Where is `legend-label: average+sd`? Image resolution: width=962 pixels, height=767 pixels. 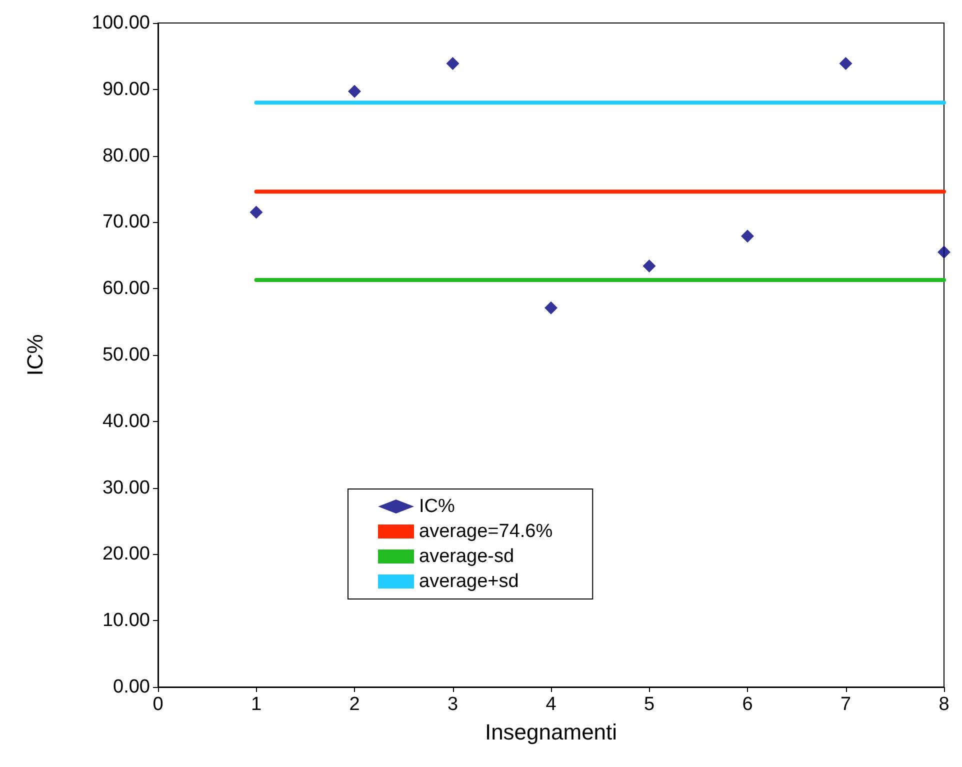 legend-label: average+sd is located at coordinates (469, 581).